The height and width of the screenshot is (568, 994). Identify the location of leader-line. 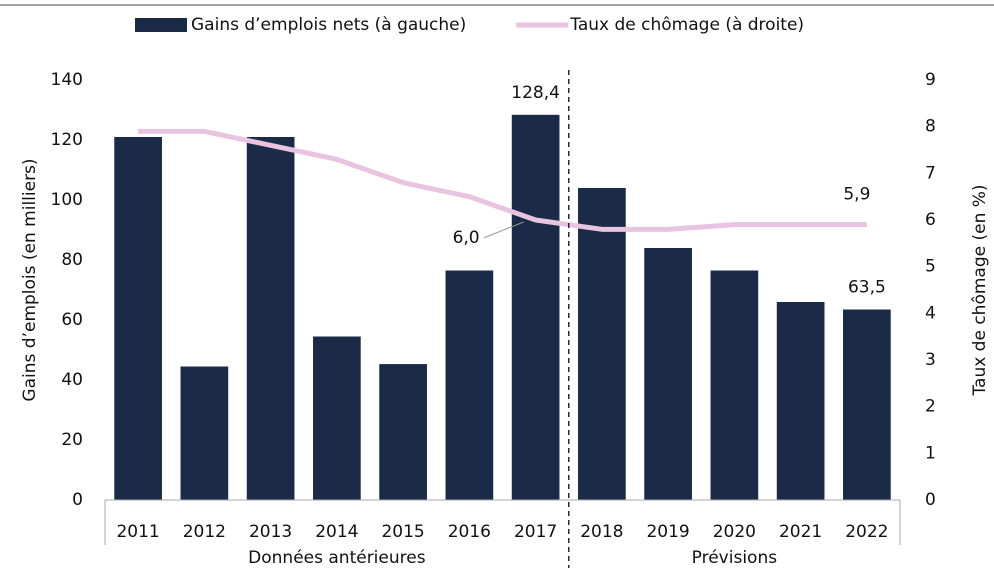
(503, 230).